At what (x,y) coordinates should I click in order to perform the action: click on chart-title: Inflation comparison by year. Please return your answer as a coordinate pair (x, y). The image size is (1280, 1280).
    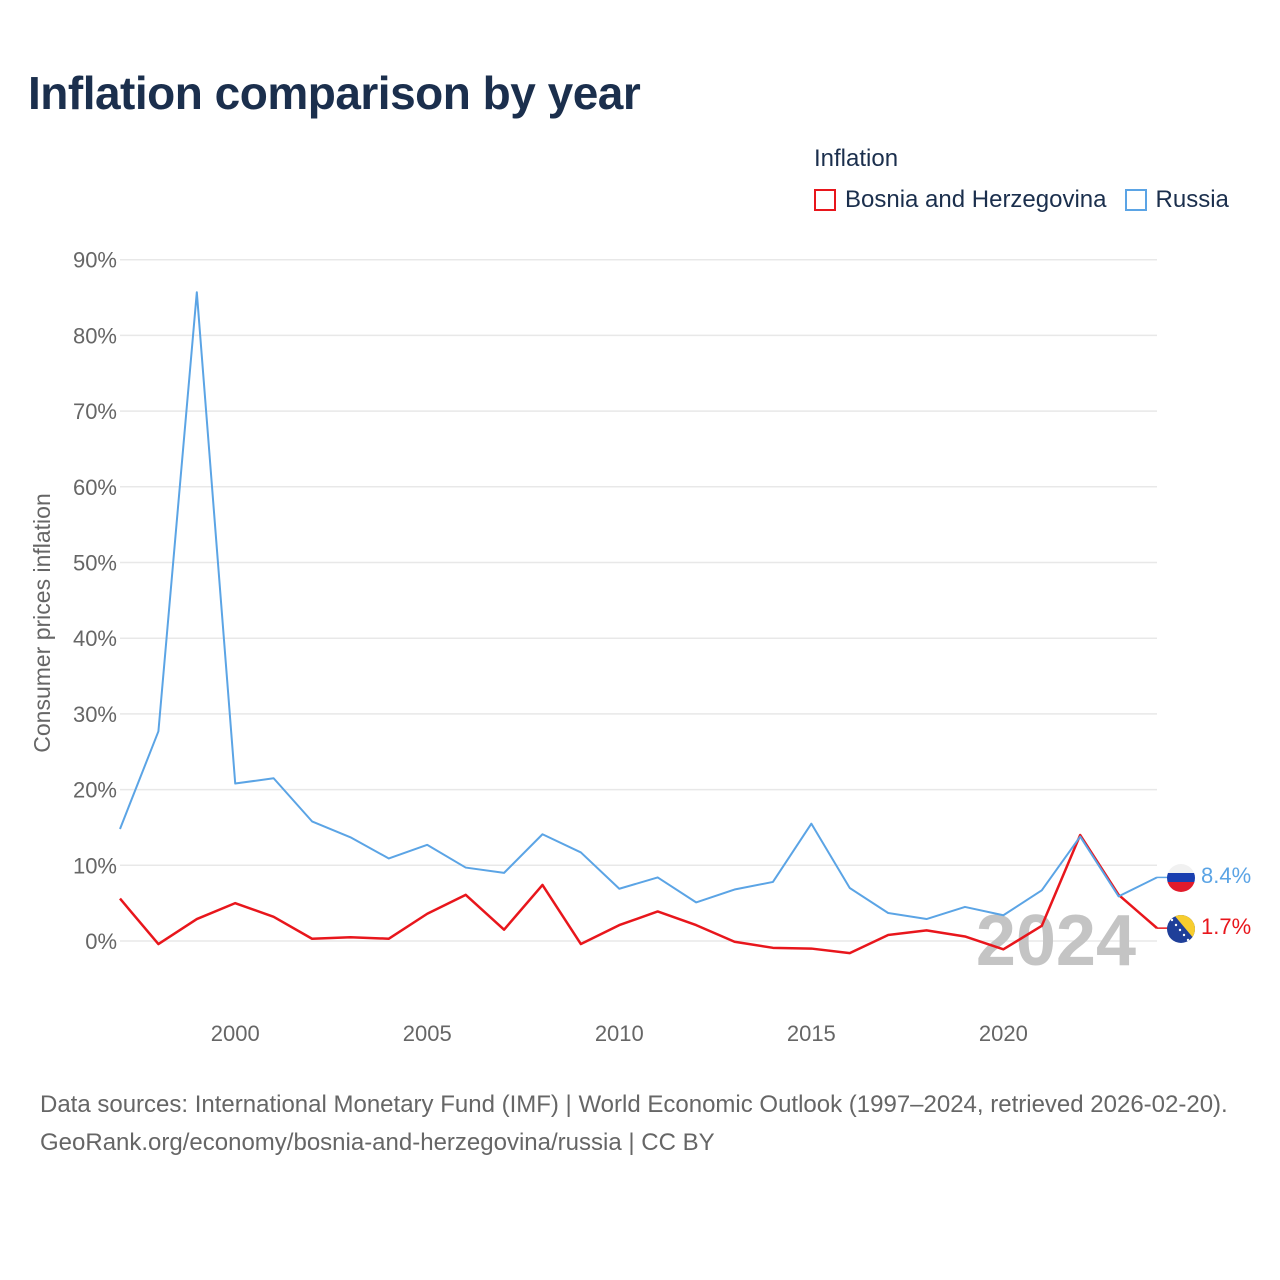
    Looking at the image, I should click on (334, 93).